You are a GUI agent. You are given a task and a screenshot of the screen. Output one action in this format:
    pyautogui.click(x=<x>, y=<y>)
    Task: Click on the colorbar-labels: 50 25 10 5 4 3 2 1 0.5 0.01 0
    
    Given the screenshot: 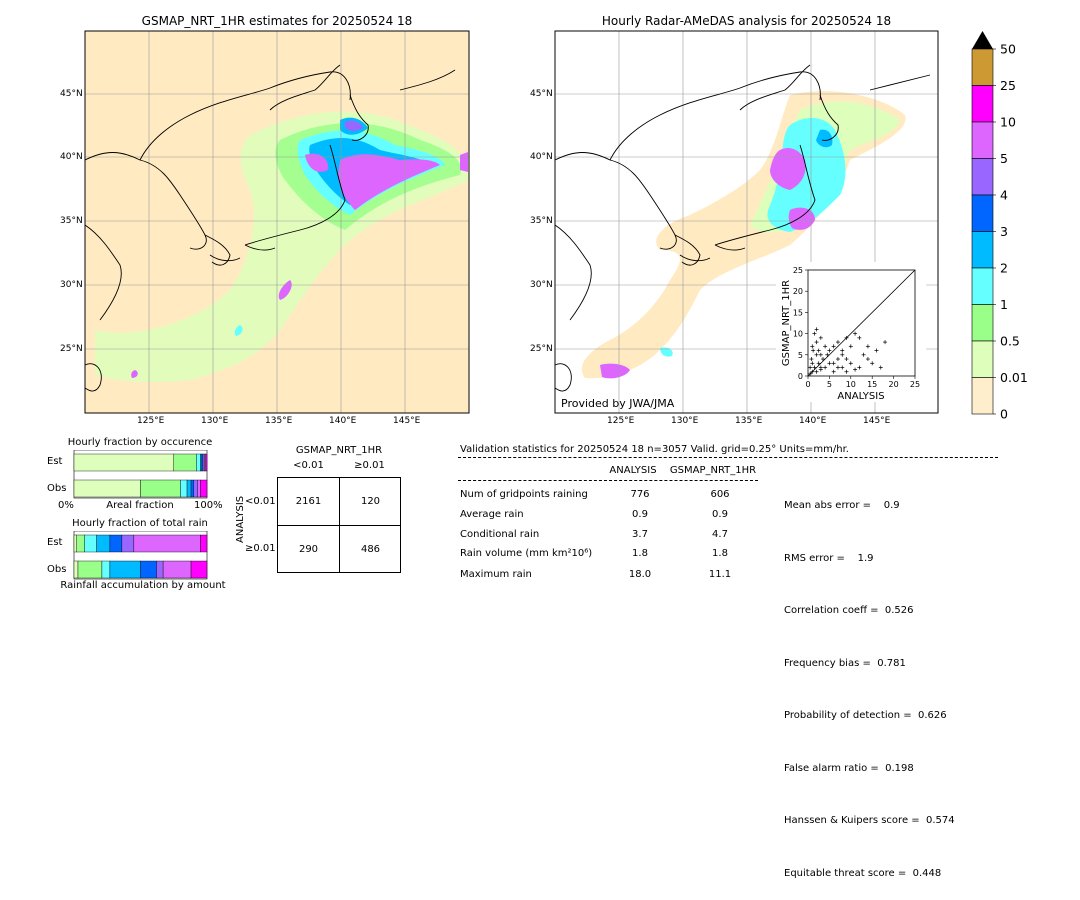 What is the action you would take?
    pyautogui.click(x=1010, y=231)
    